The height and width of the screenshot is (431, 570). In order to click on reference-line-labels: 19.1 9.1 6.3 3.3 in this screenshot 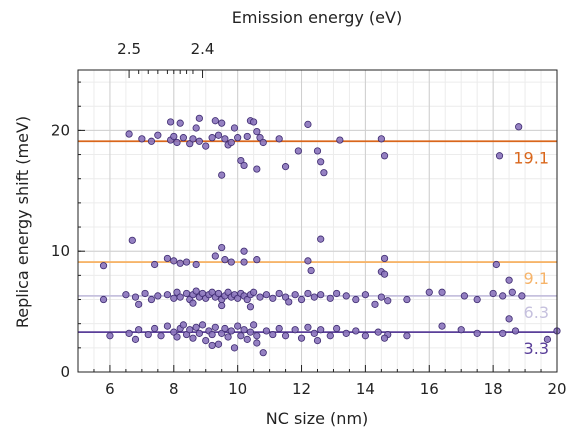, I will do `click(531, 253)`.